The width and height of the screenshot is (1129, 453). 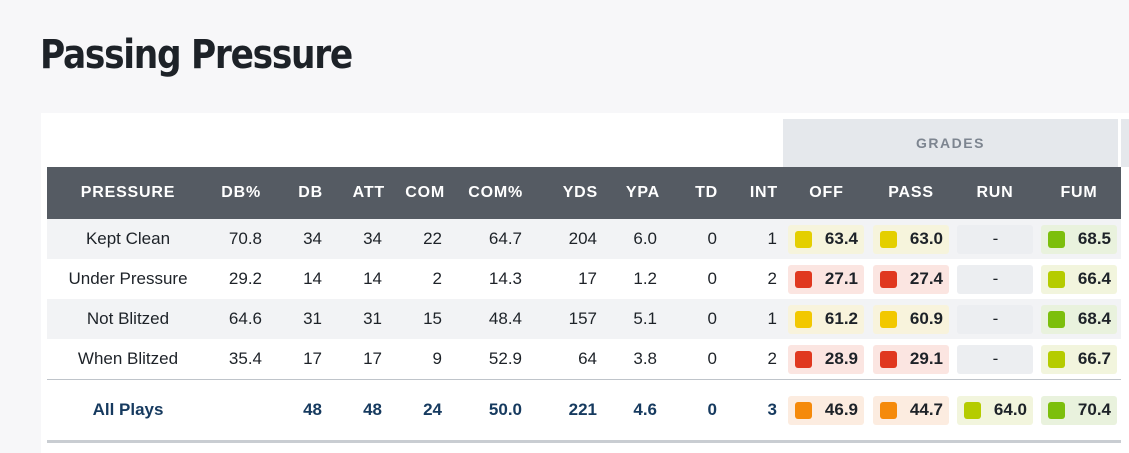 What do you see at coordinates (1094, 318) in the screenshot?
I see `fum-grade-value: 68.4` at bounding box center [1094, 318].